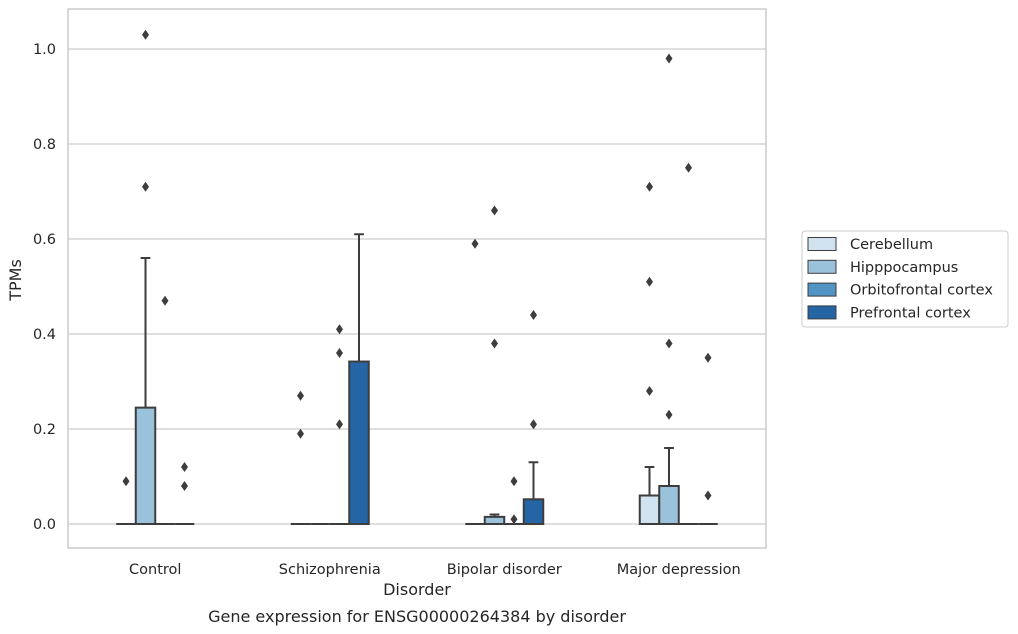  Describe the element at coordinates (921, 291) in the screenshot. I see `legend-label: Orbitofrontal cortex` at that location.